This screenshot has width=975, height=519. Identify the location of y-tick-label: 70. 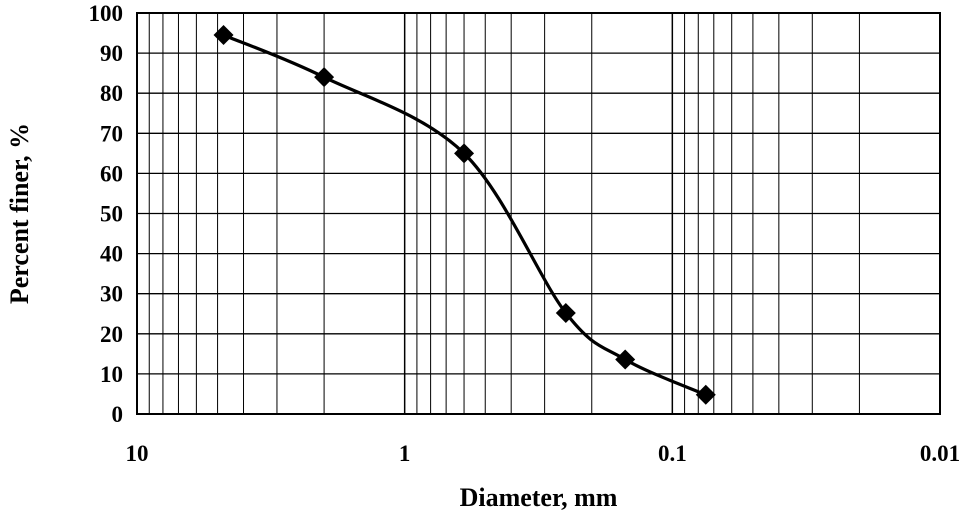
(111, 133).